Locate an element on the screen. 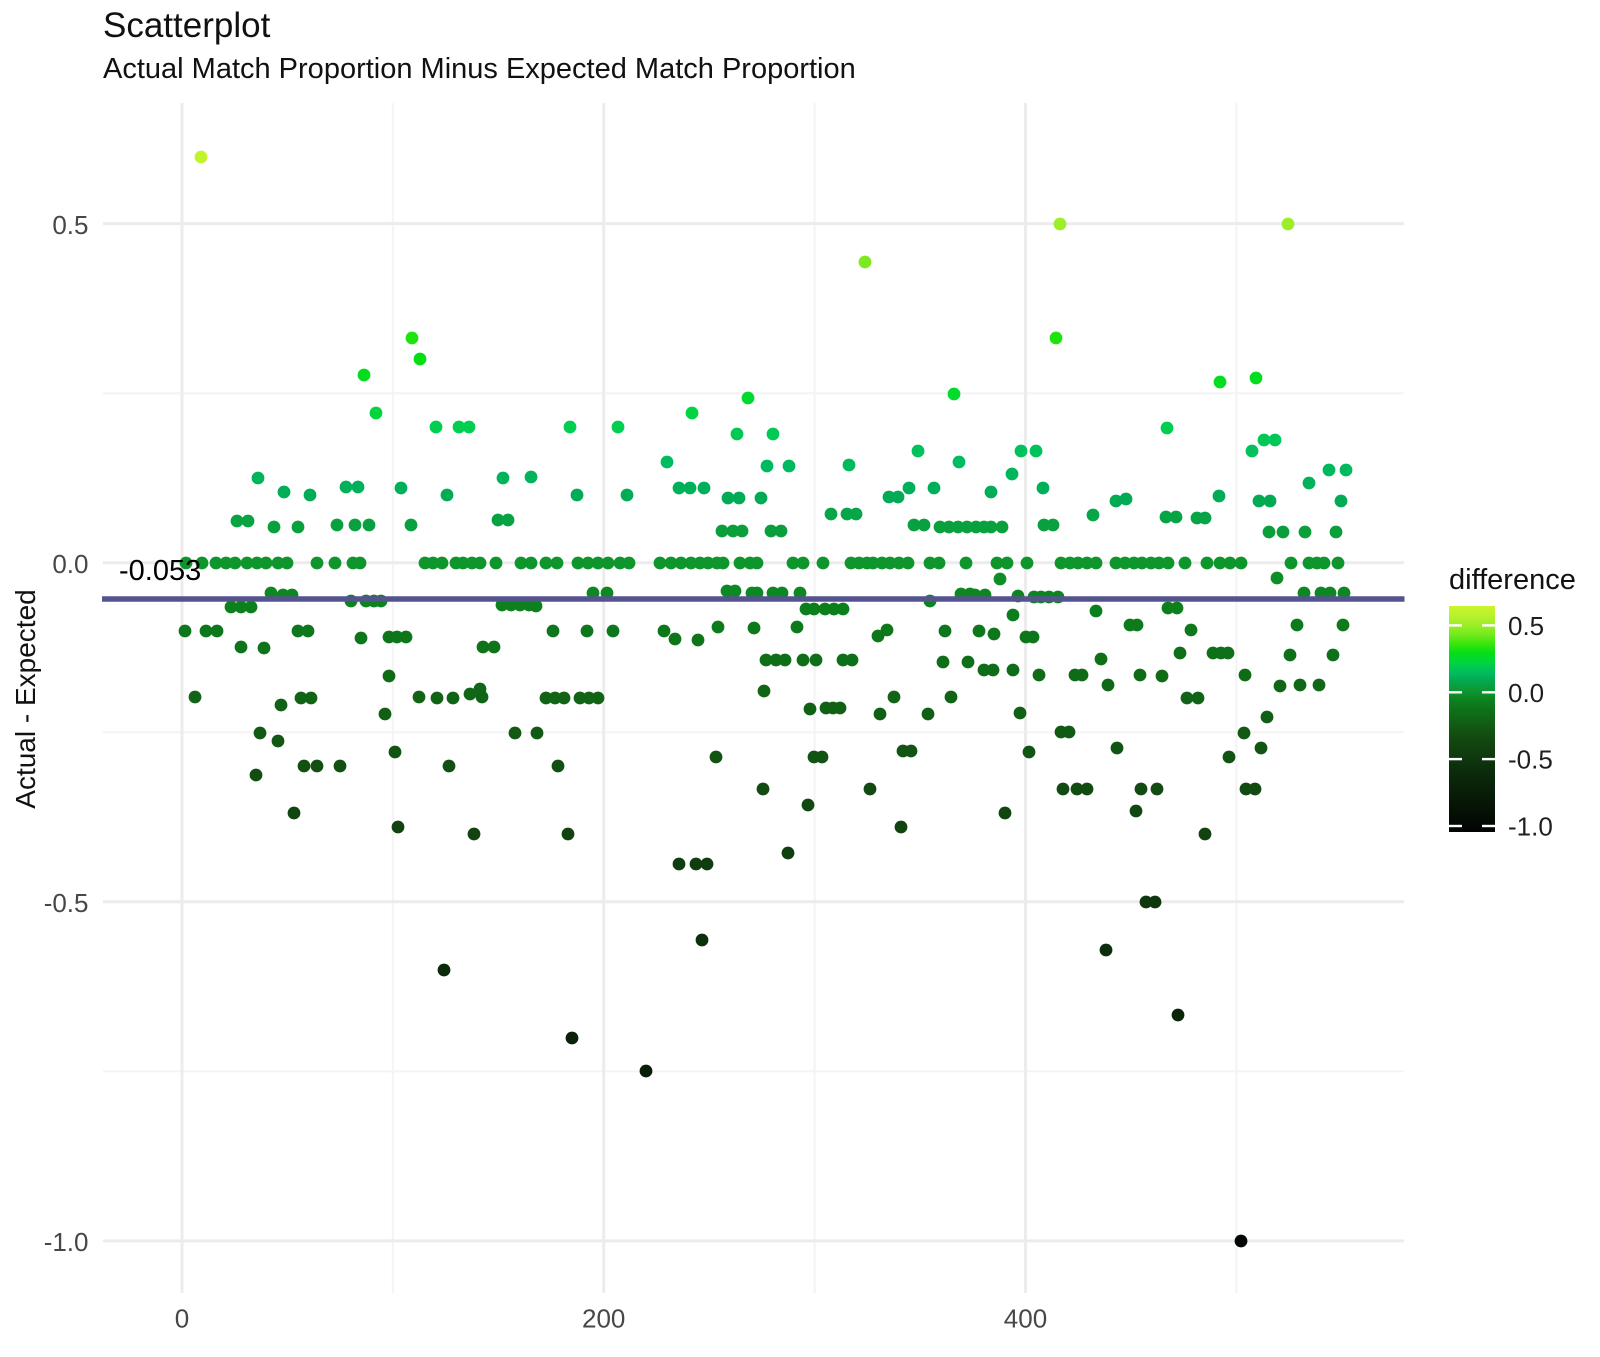  svg-text: 400 is located at coordinates (1025, 1319).